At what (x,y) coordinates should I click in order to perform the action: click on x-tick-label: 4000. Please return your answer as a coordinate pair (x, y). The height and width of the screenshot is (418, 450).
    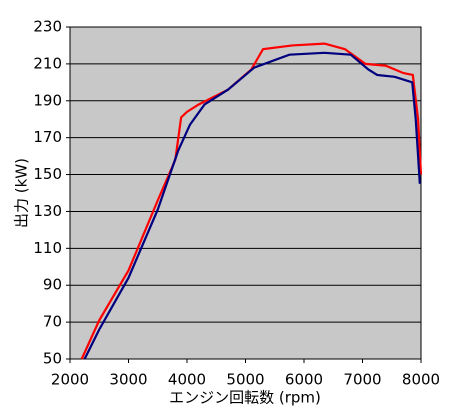
    Looking at the image, I should click on (187, 380).